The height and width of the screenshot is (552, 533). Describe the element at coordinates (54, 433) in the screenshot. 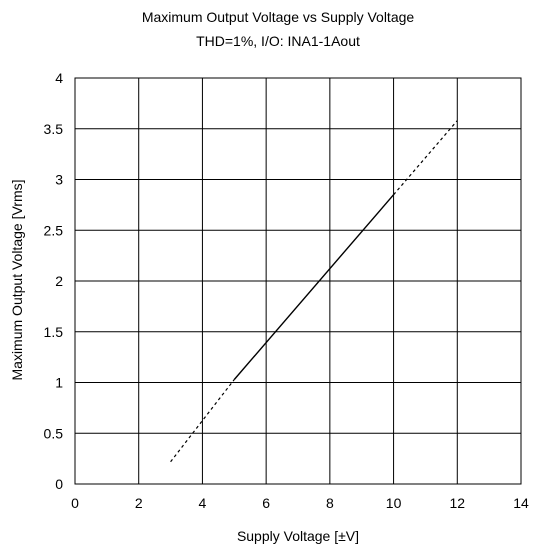

I see `y-tick-label-1: 0.5` at that location.